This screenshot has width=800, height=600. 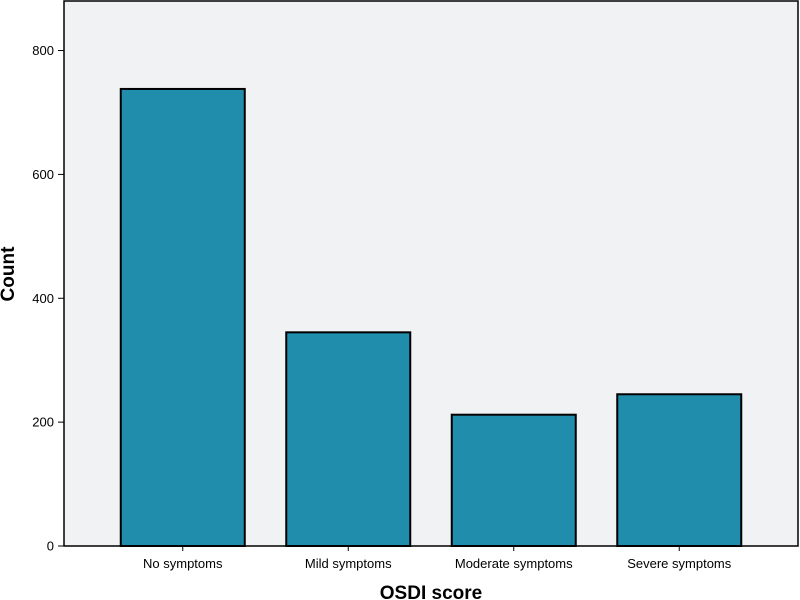 What do you see at coordinates (43, 422) in the screenshot?
I see `y-tick-label: 200` at bounding box center [43, 422].